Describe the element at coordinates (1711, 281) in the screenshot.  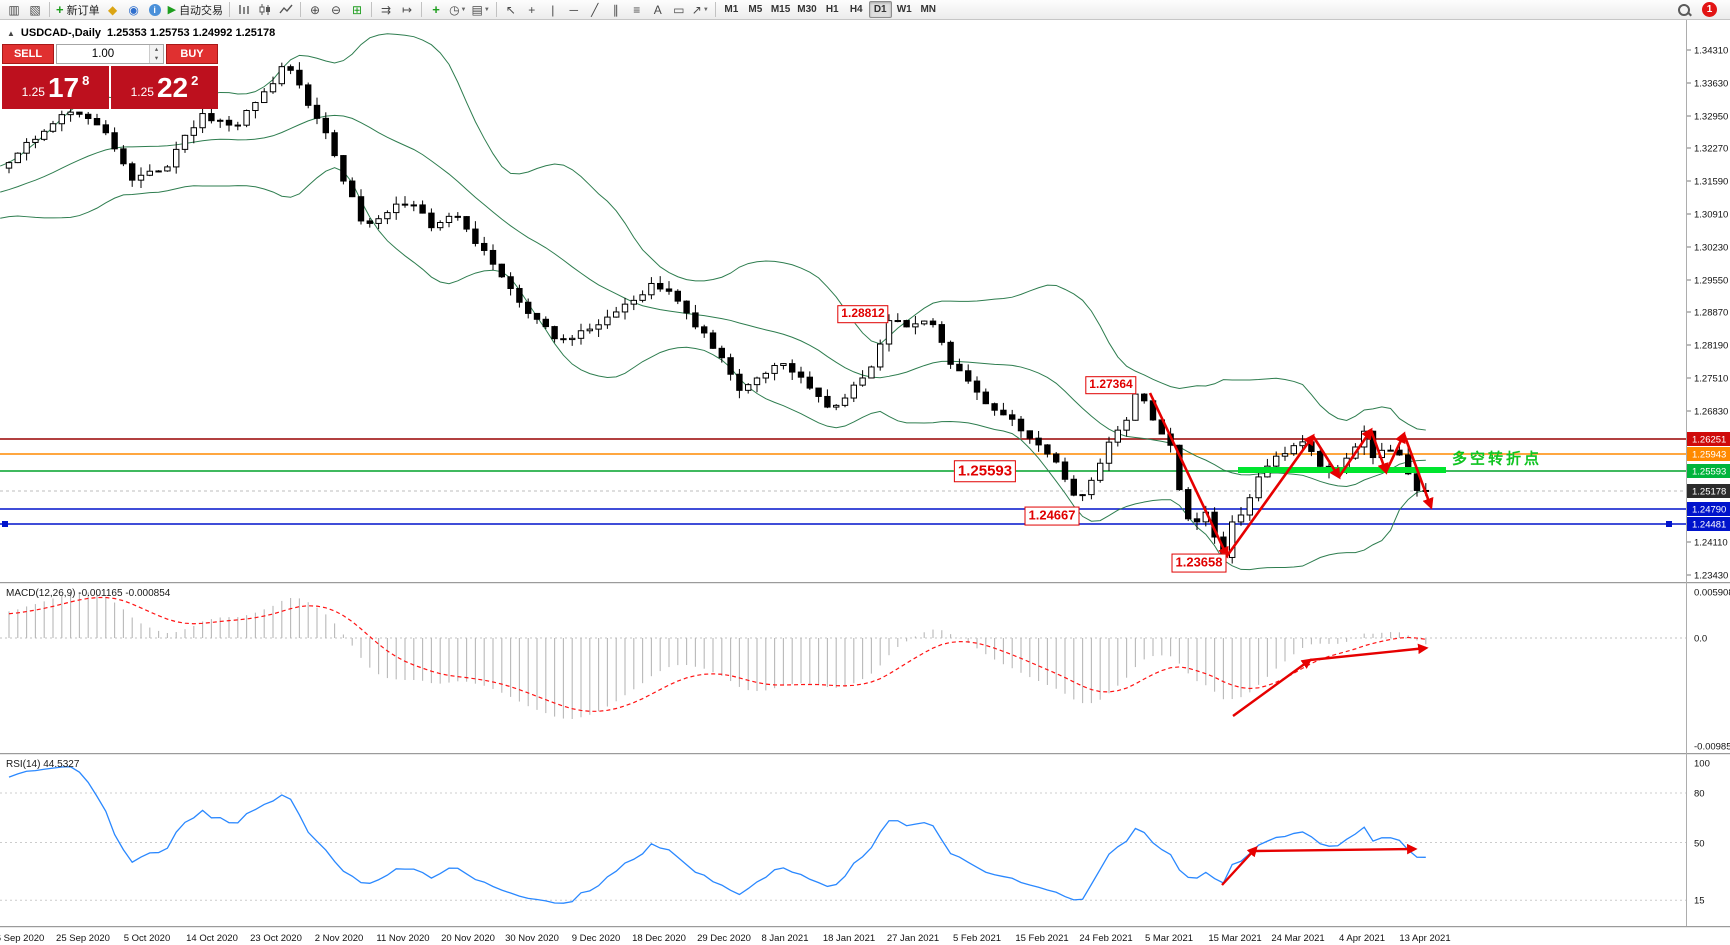
I see `svg-text: 1.29550` at that location.